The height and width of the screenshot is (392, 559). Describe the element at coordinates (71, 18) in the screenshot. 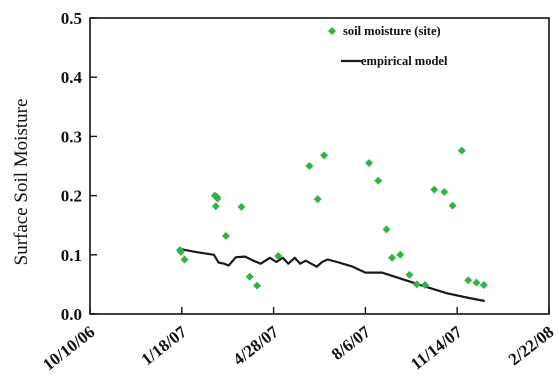

I see `y-tick-label: 0.5` at that location.